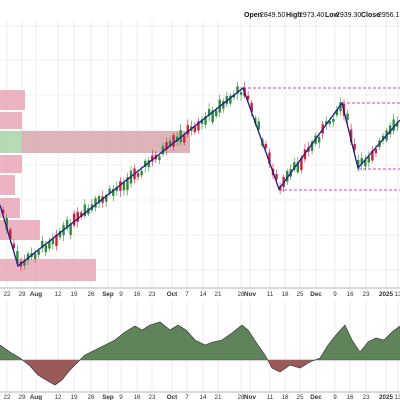  What do you see at coordinates (335, 397) in the screenshot?
I see `x-tick-label-bottom-20: 9` at bounding box center [335, 397].